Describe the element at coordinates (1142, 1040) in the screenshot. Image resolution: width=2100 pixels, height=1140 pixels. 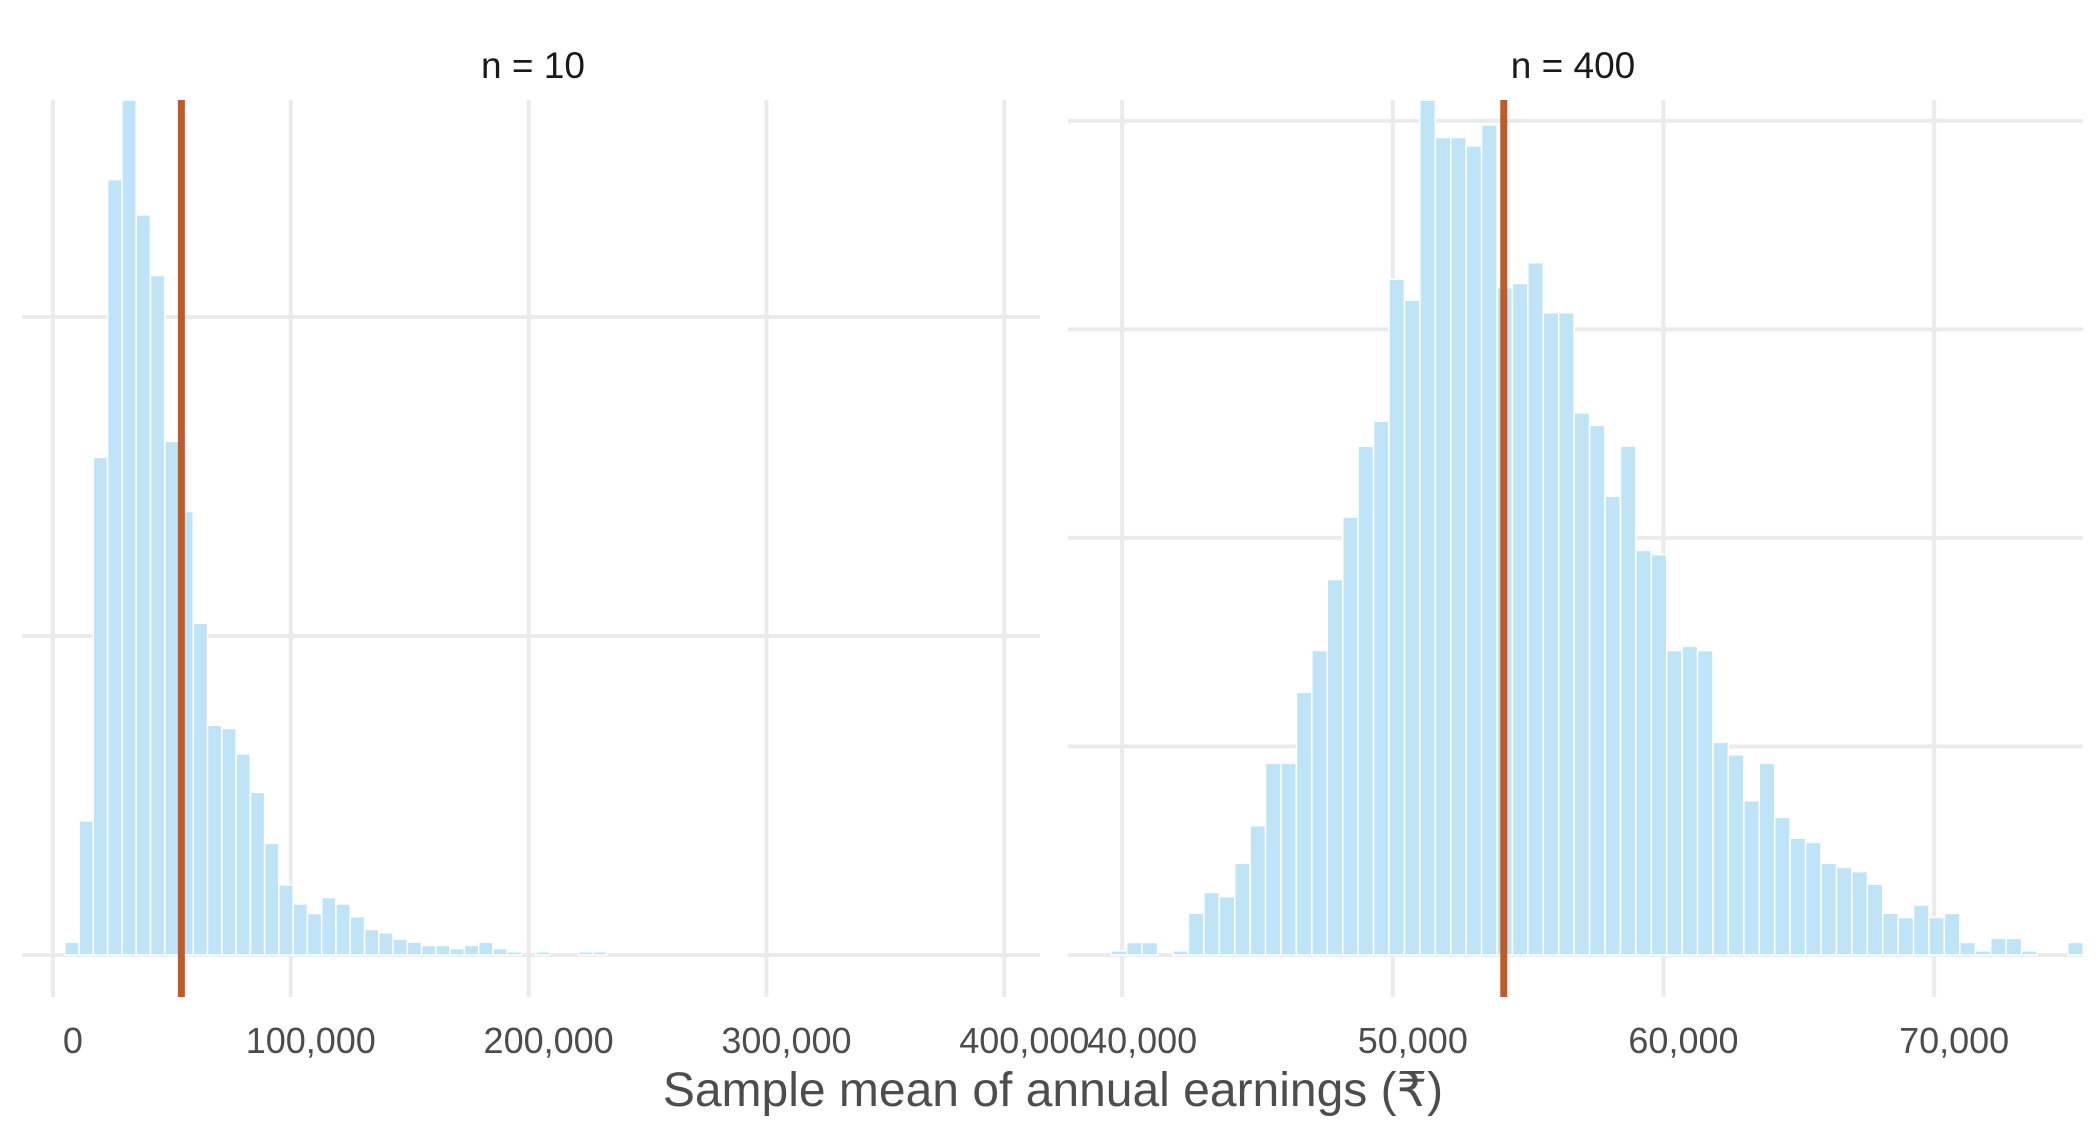
I see `x-tick-label: 40,000` at that location.